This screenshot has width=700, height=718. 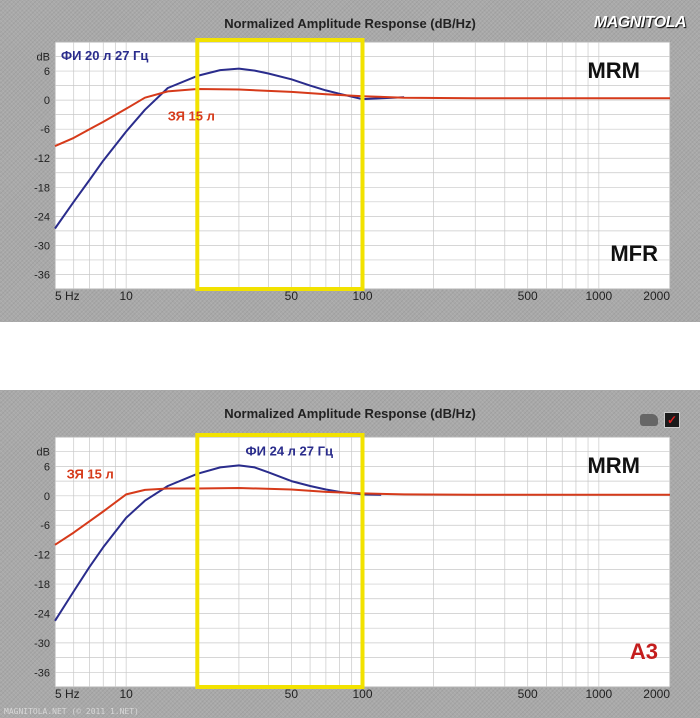 What do you see at coordinates (634, 253) in the screenshot?
I see `badge-bottom: MFR` at bounding box center [634, 253].